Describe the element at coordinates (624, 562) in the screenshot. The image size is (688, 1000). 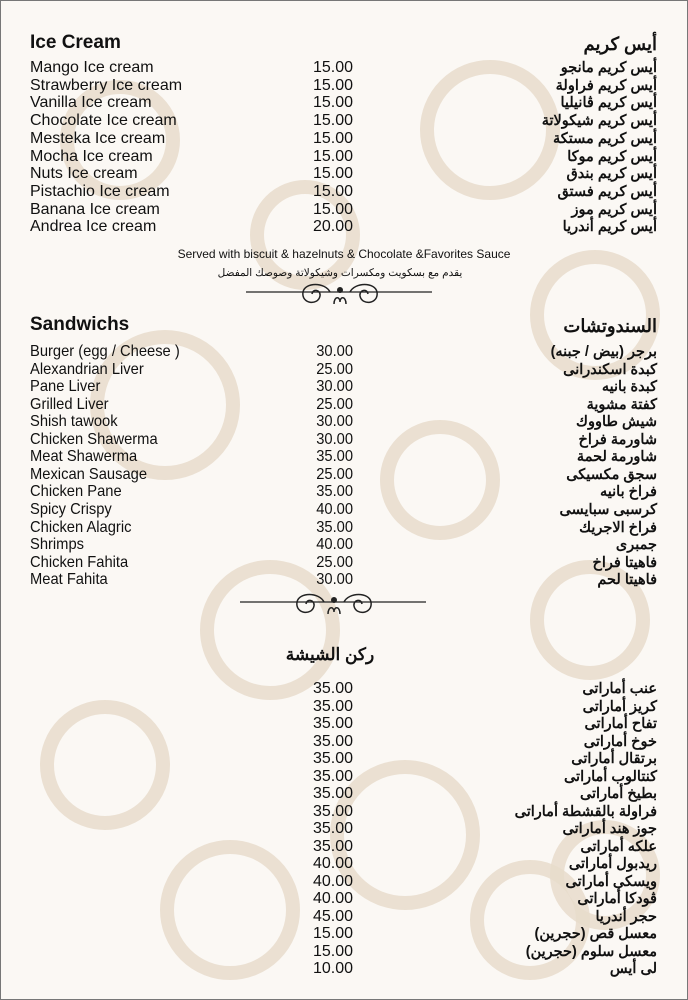
I see `item-name-ar: فاهيتا فراخ` at that location.